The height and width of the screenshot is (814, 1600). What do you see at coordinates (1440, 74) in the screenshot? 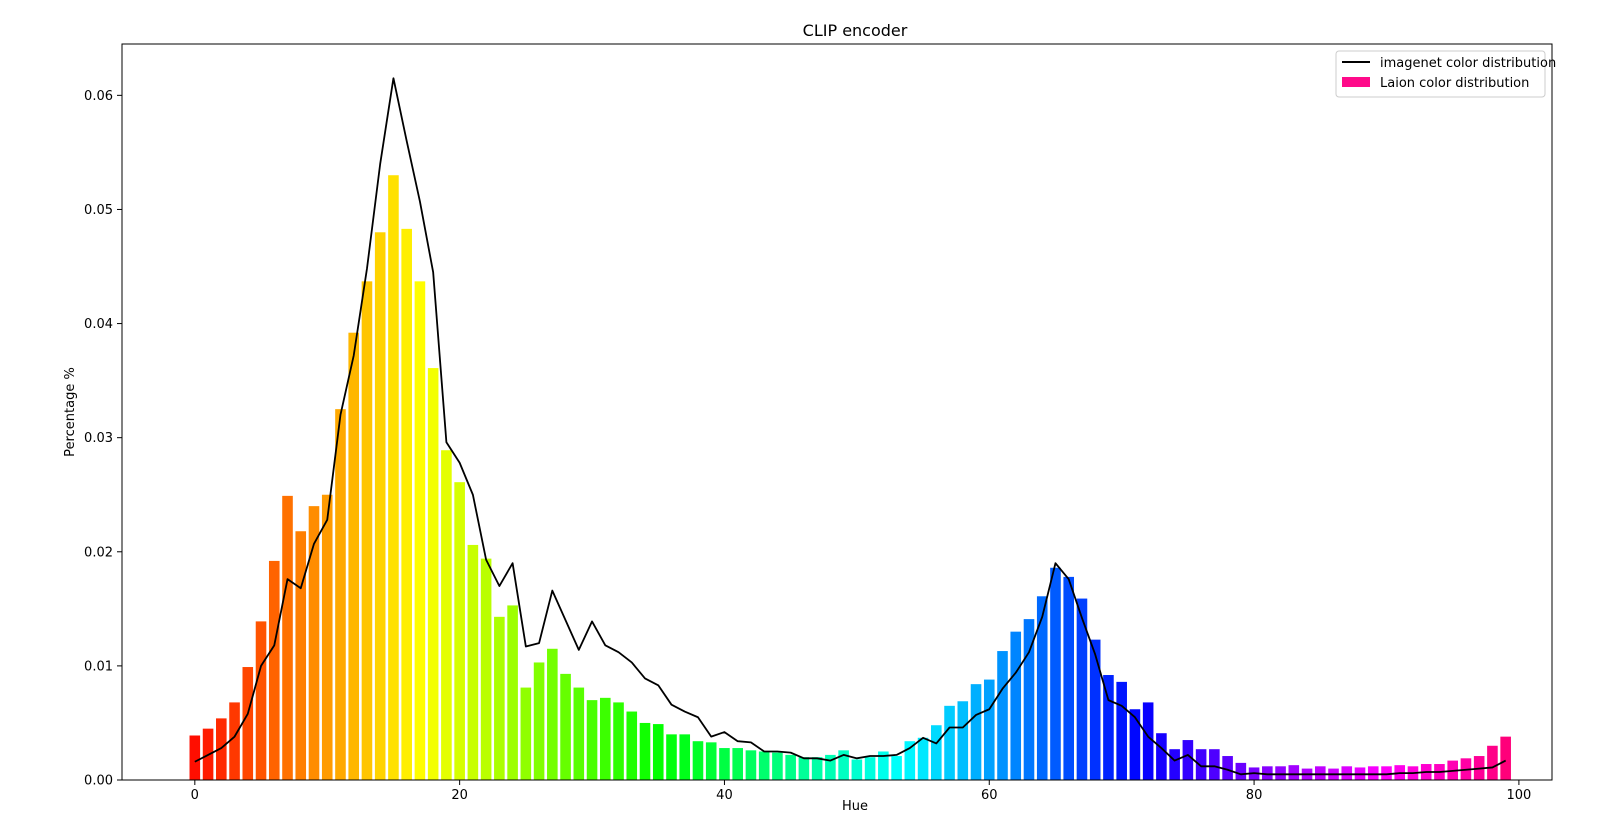
I see `legend-box` at bounding box center [1440, 74].